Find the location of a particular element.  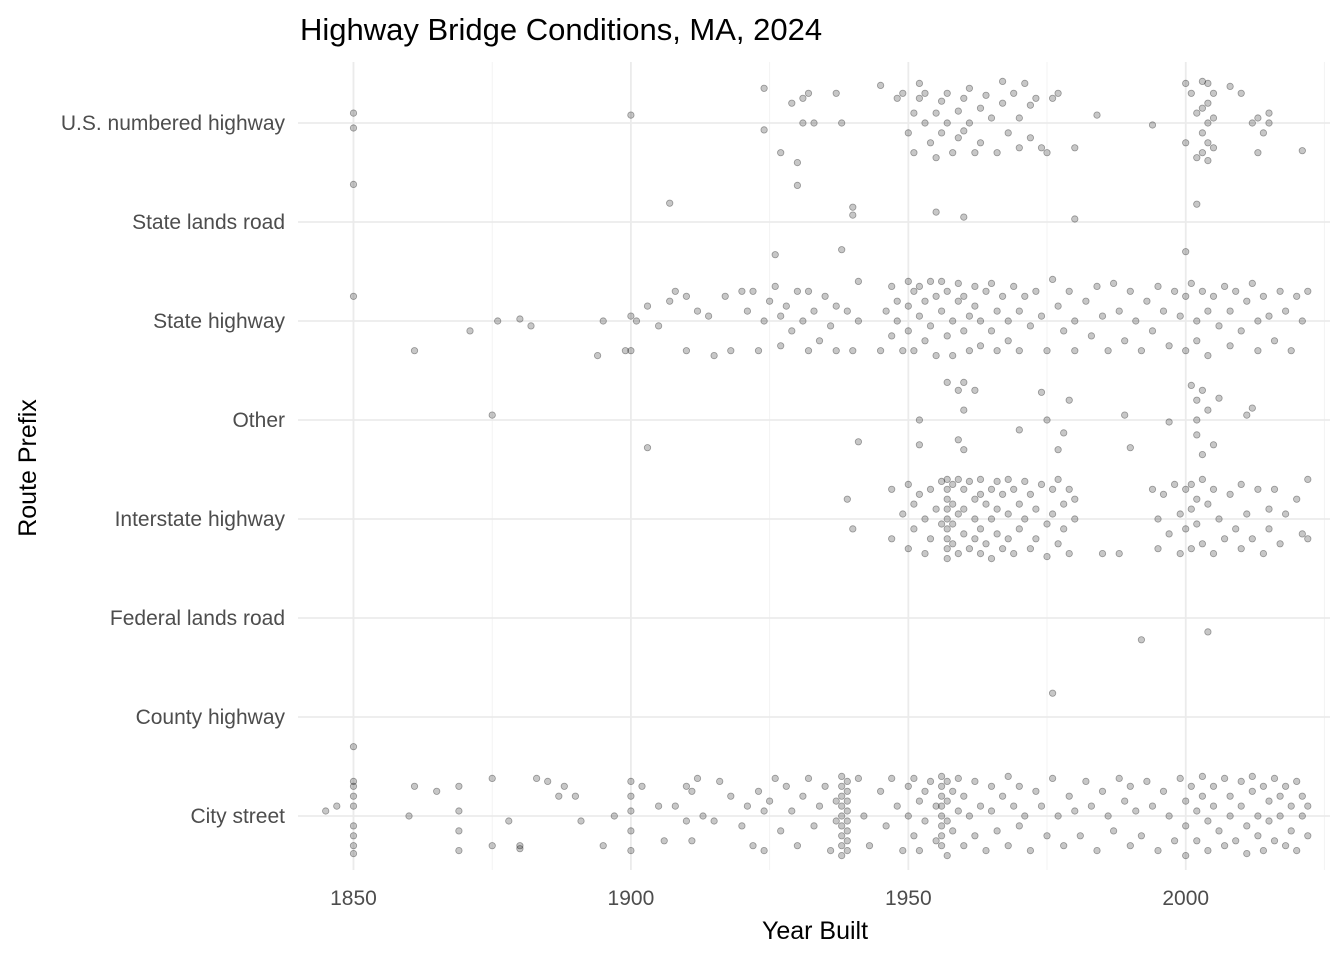

x-tick-label: 2000 is located at coordinates (1185, 898).